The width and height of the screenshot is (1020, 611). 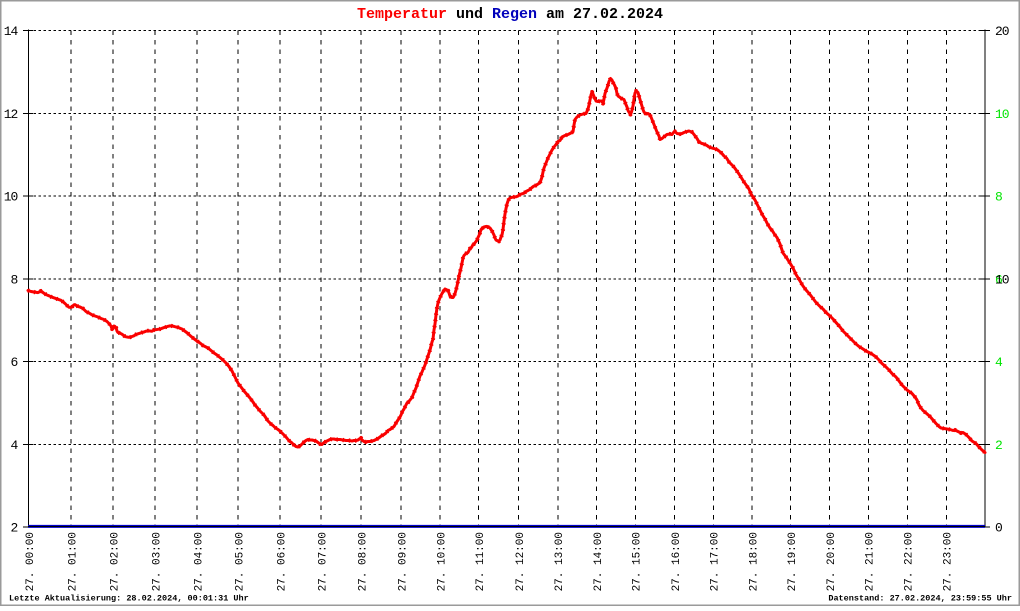 I want to click on svg-text: 12, so click(x=11, y=114).